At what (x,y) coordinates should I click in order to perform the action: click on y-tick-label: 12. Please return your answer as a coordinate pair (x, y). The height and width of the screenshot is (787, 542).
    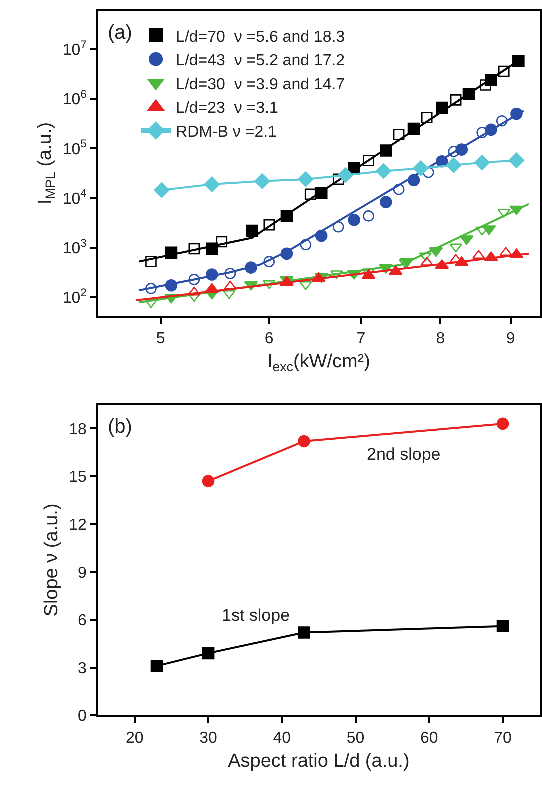
    Looking at the image, I should click on (78, 525).